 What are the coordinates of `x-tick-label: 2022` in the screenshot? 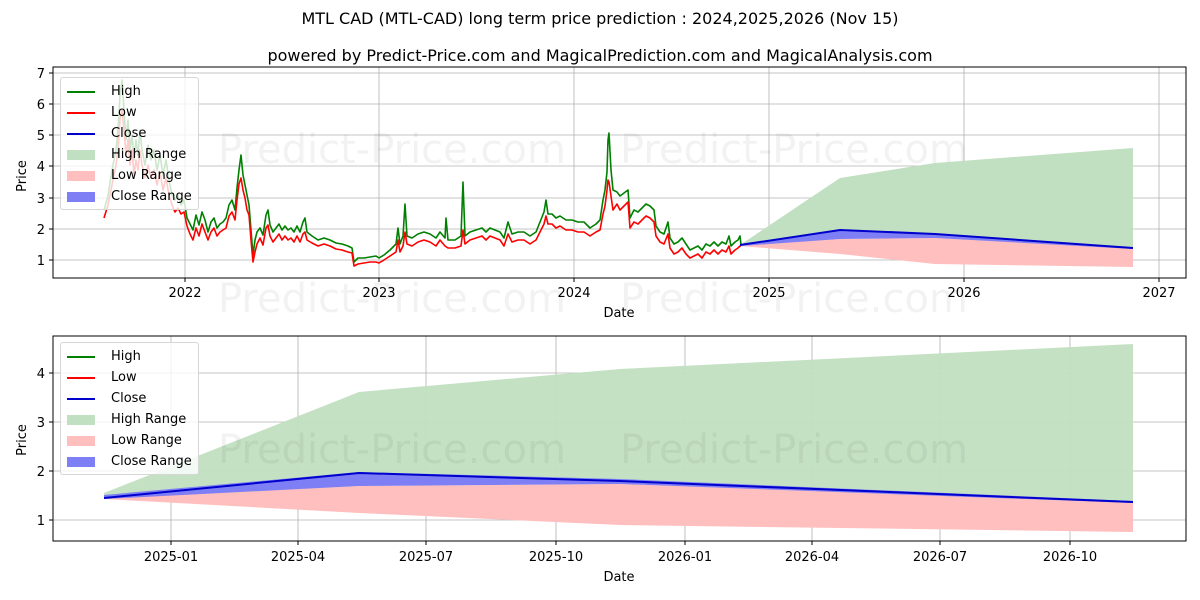 It's located at (184, 293).